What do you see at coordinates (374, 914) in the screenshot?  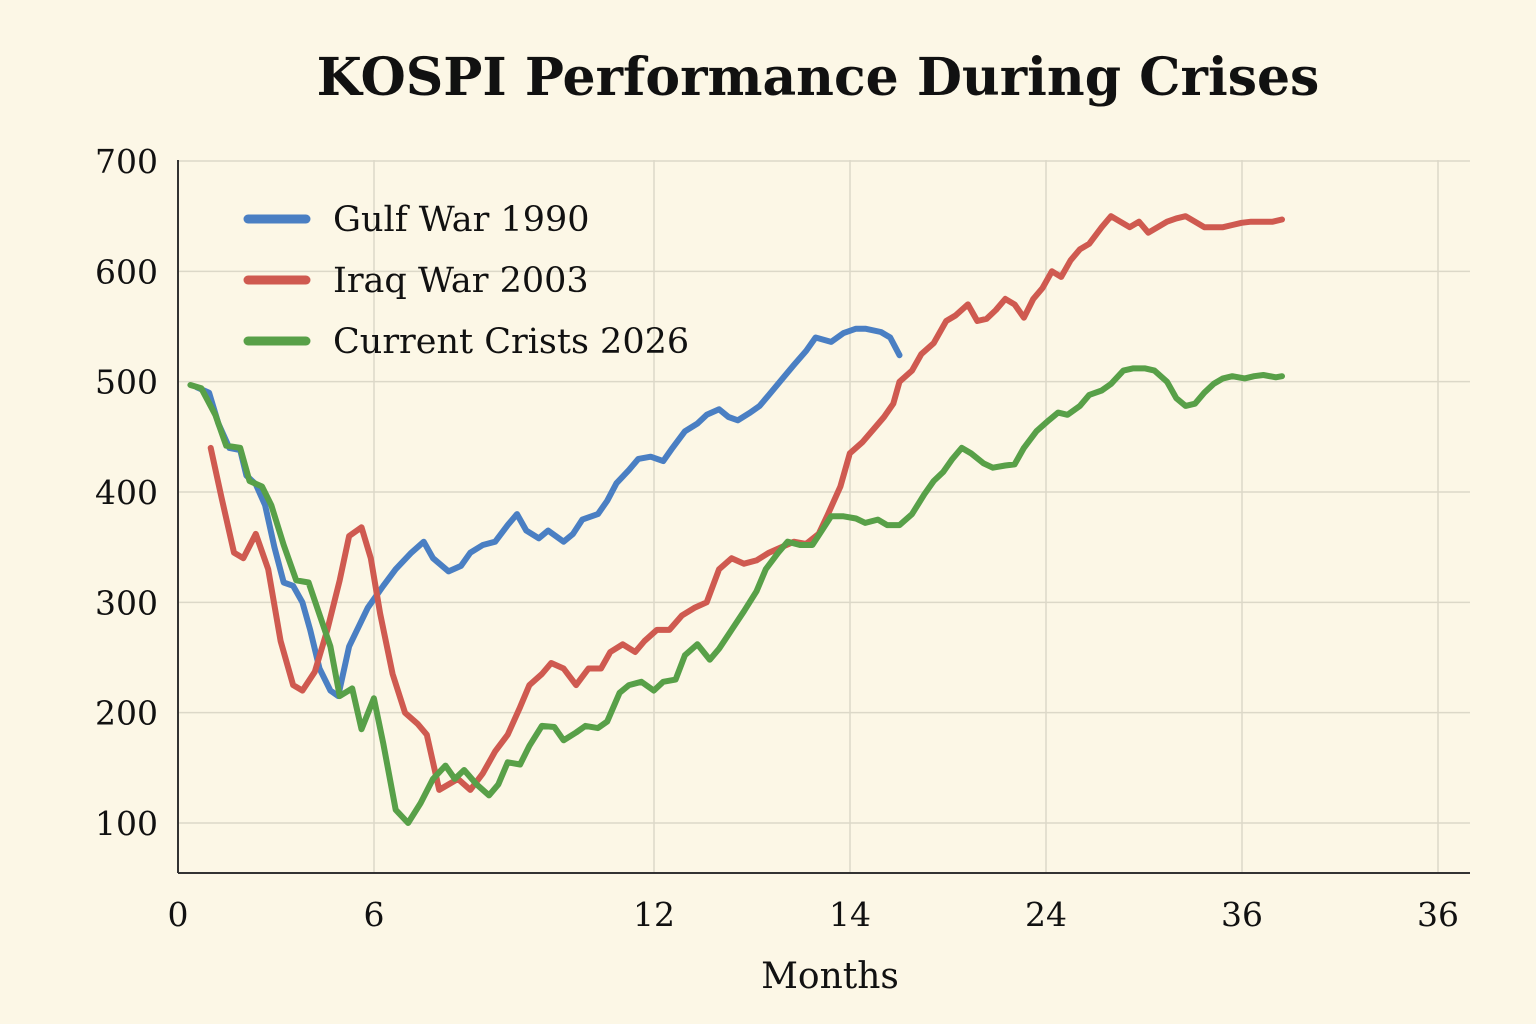 I see `x-tick-label: 6` at bounding box center [374, 914].